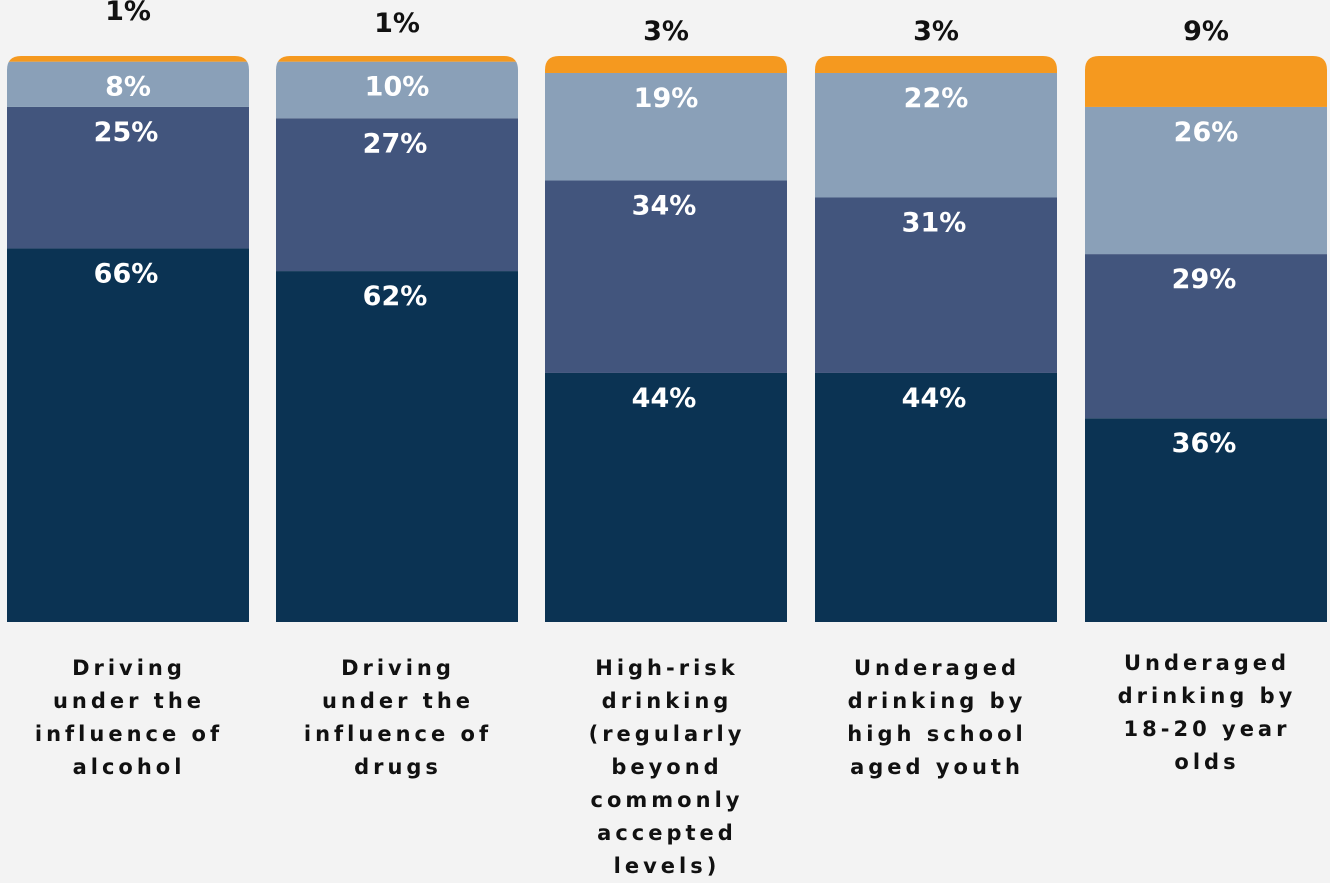 This screenshot has height=883, width=1330. Describe the element at coordinates (1206, 31) in the screenshot. I see `bar-4-value-label-top: 9%` at that location.